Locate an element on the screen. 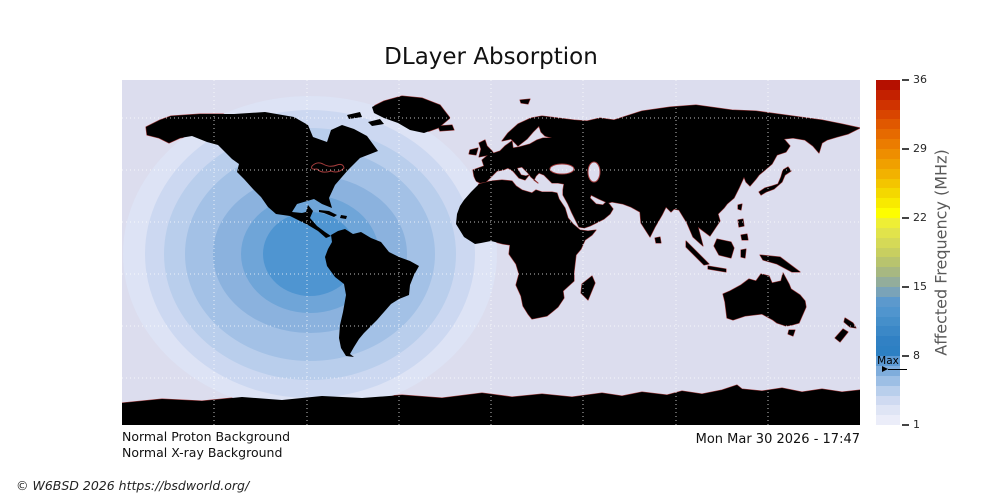 The image size is (1000, 500). colorbar-axis-label: Affected Frequency (MHz) is located at coordinates (941, 252).